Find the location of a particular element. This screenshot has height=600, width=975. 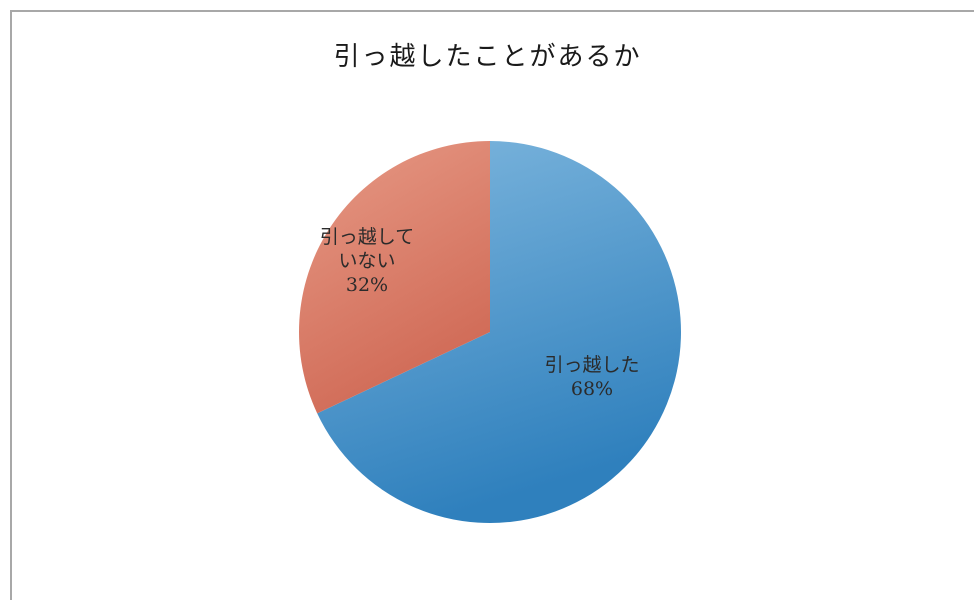

slice-category-label: 引っ越した is located at coordinates (591, 365).